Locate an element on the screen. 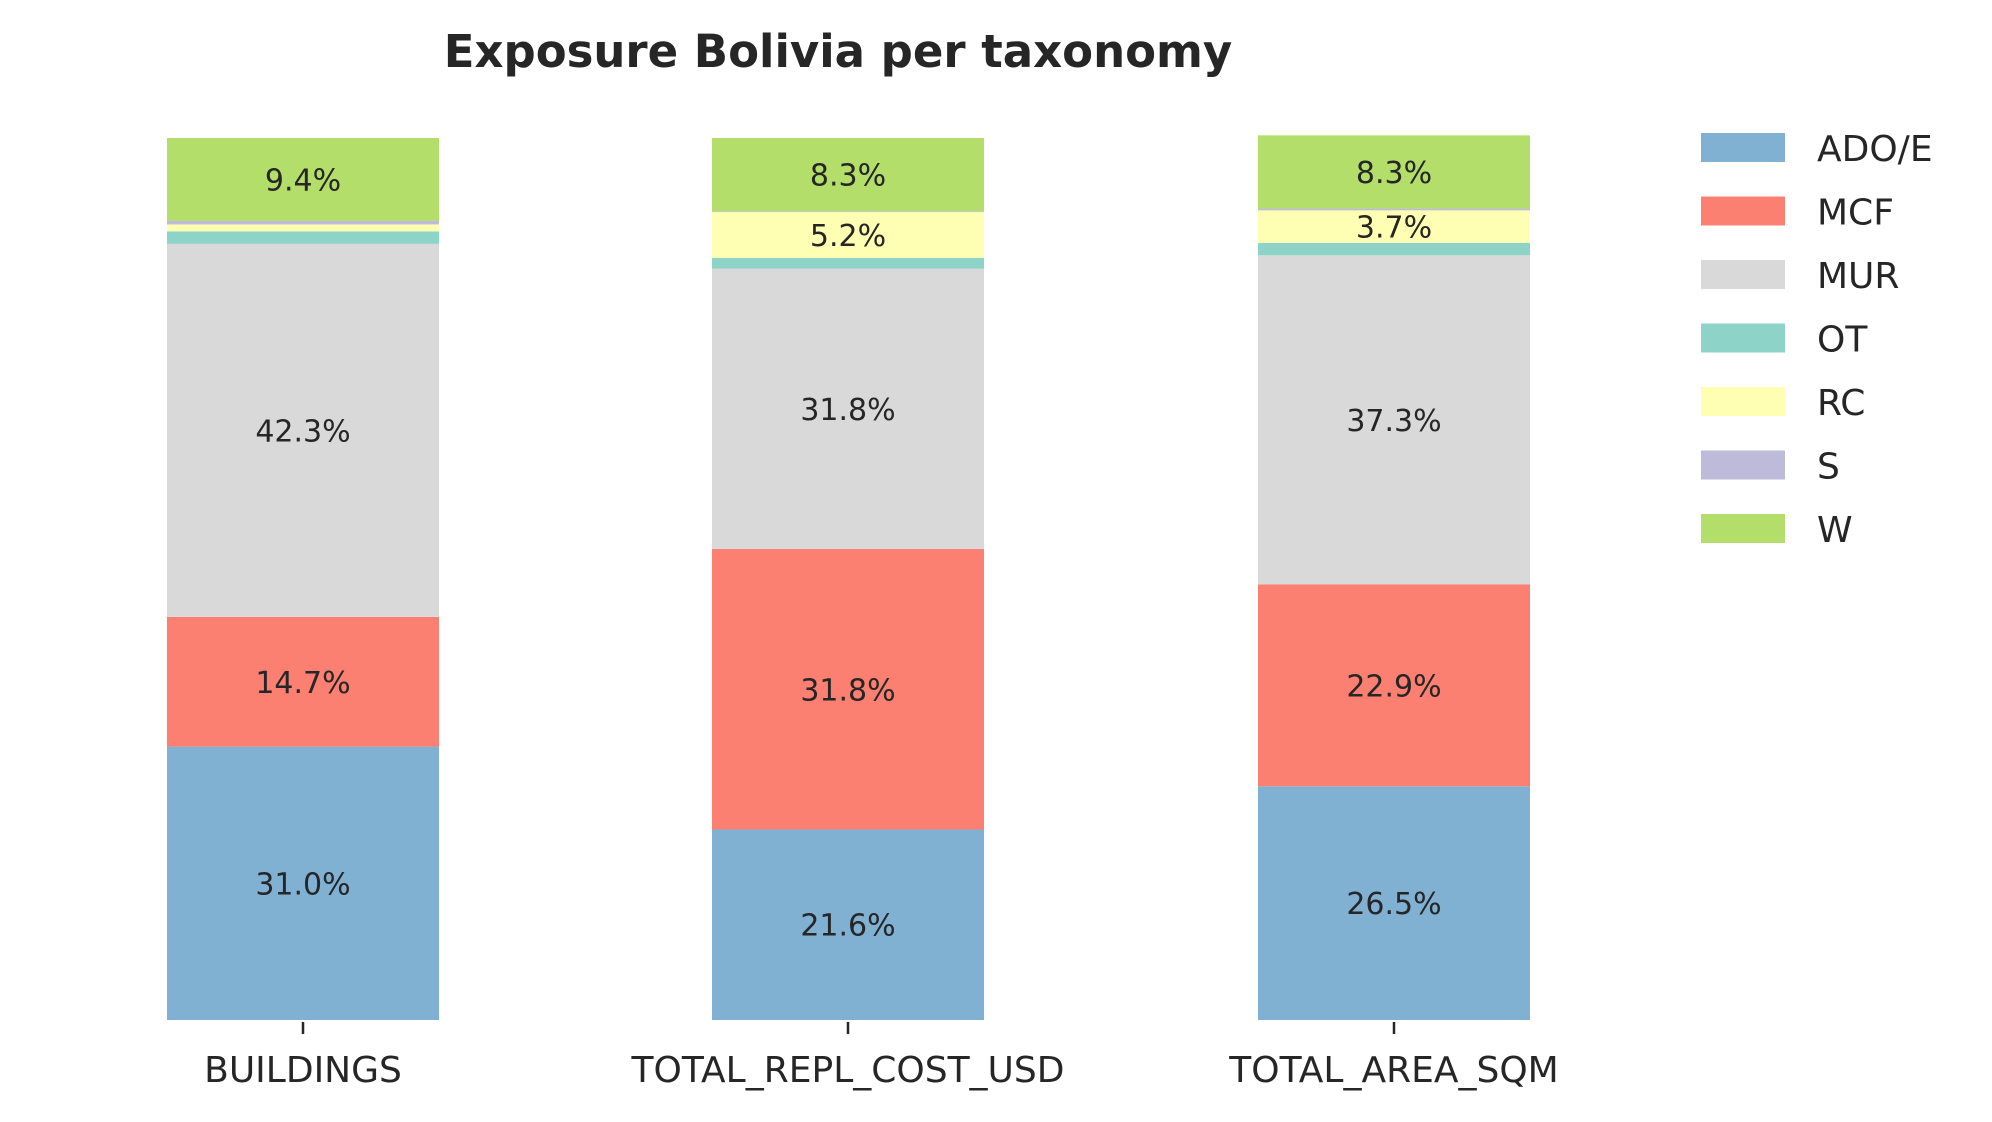 The image size is (1992, 1122). legend-label: MCF is located at coordinates (1855, 213).